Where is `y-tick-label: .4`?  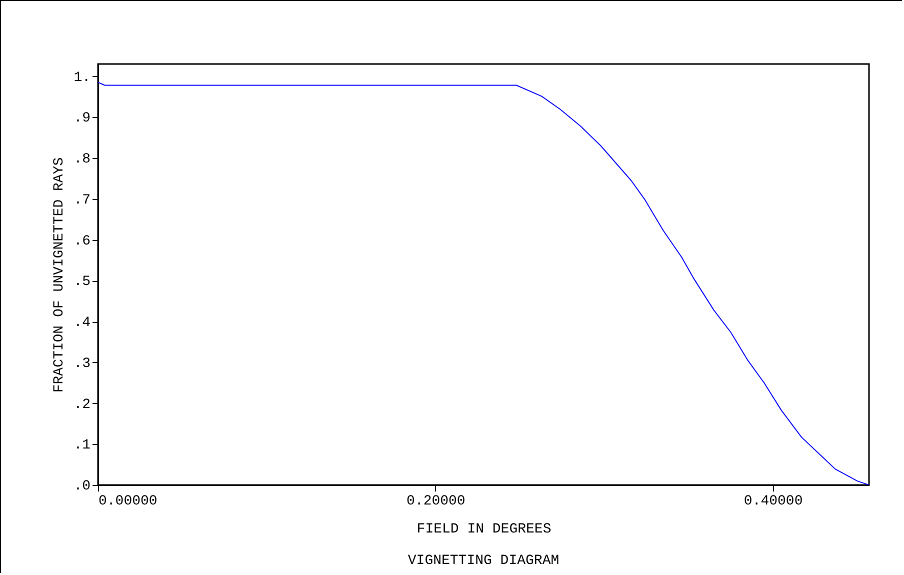 y-tick-label: .4 is located at coordinates (82, 323).